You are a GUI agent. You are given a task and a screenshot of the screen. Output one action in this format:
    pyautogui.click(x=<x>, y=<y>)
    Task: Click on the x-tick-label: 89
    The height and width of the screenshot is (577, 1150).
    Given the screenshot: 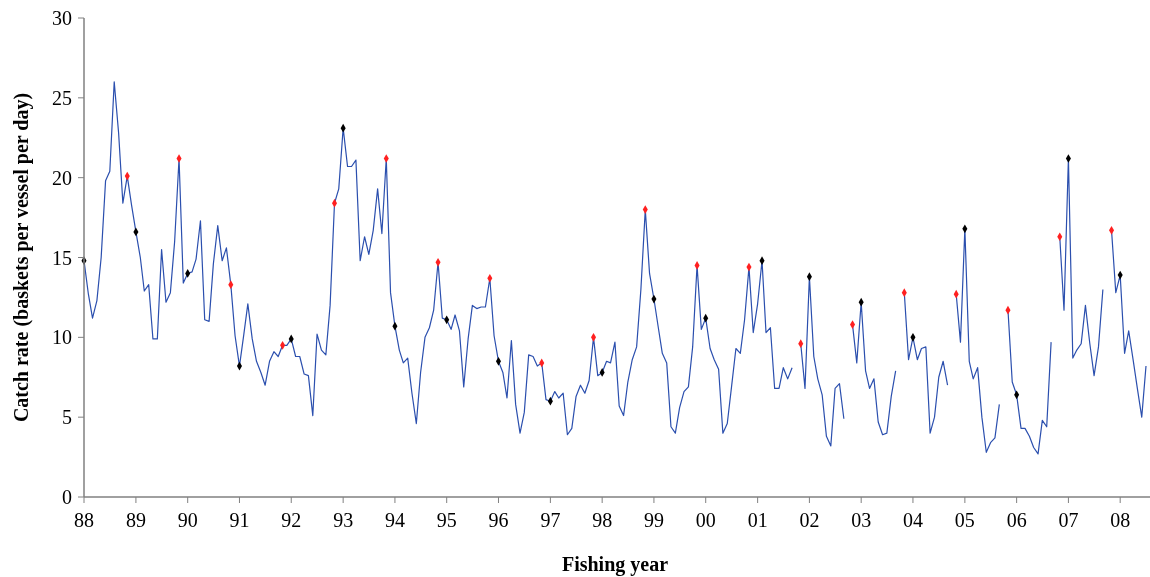 What is the action you would take?
    pyautogui.click(x=135, y=520)
    